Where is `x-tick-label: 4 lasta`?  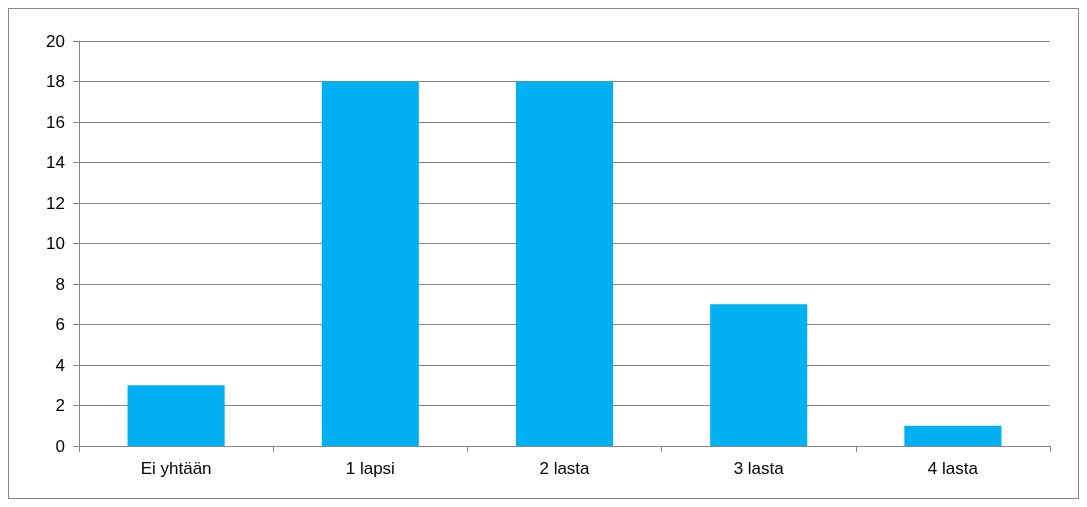 x-tick-label: 4 lasta is located at coordinates (953, 468).